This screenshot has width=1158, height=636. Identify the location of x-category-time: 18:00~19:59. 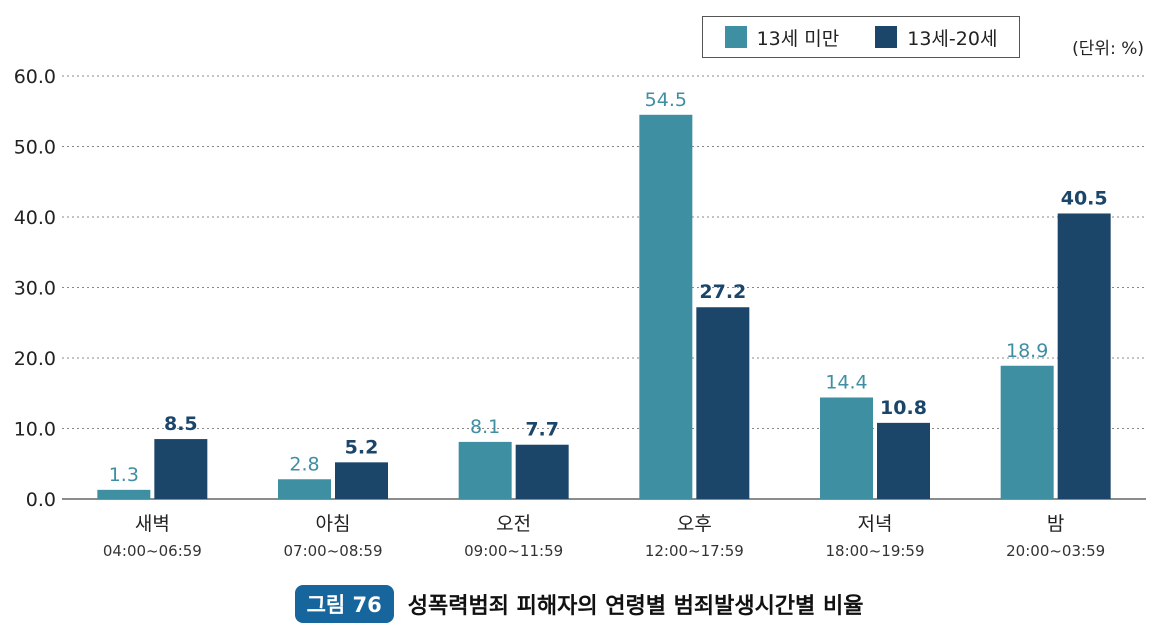
(874, 551).